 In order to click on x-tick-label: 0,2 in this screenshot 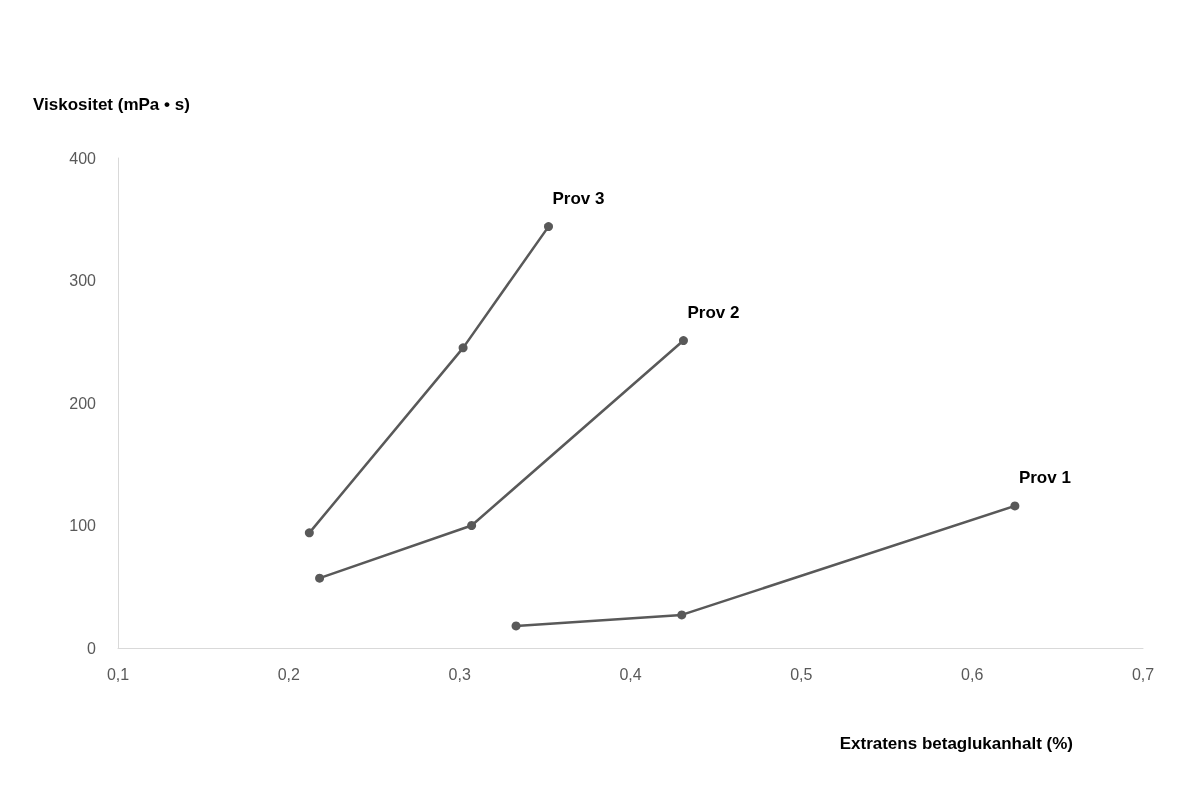, I will do `click(289, 674)`.